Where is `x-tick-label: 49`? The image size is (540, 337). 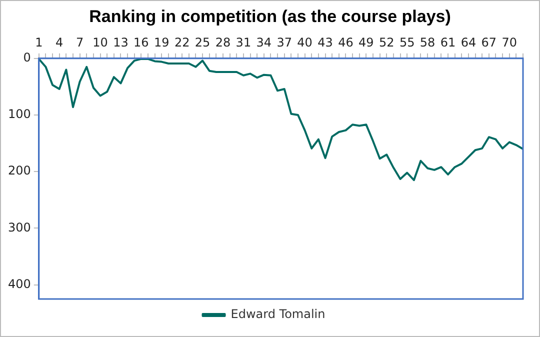 x-tick-label: 49 is located at coordinates (366, 42).